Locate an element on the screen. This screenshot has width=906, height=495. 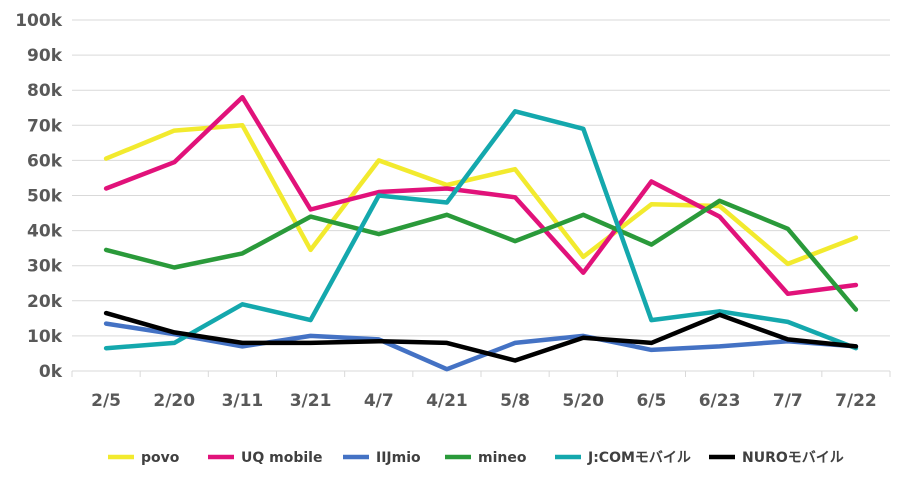
legend-label: UQ mobile is located at coordinates (281, 458).